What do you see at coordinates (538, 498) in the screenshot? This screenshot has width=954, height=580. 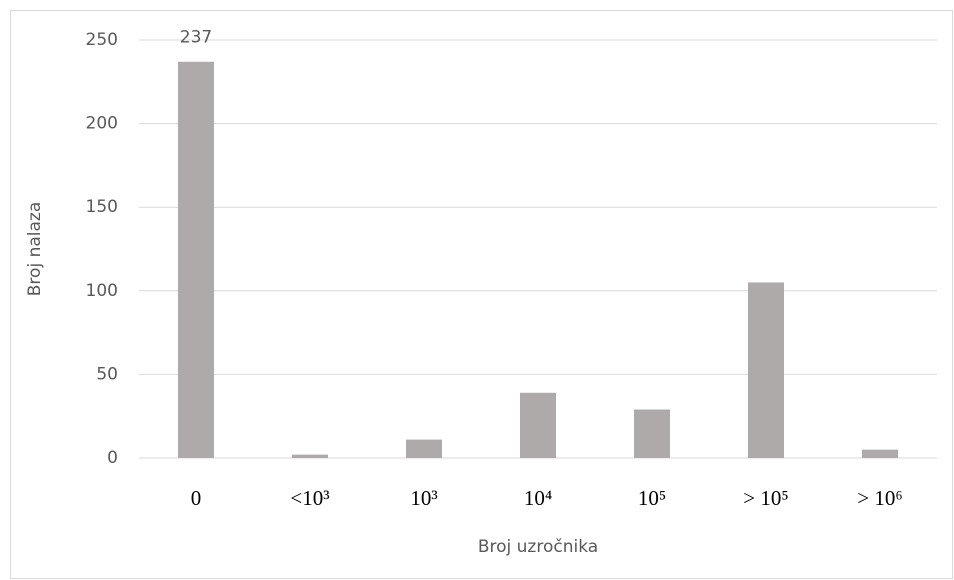 I see `x-tick-label: 10⁴` at bounding box center [538, 498].